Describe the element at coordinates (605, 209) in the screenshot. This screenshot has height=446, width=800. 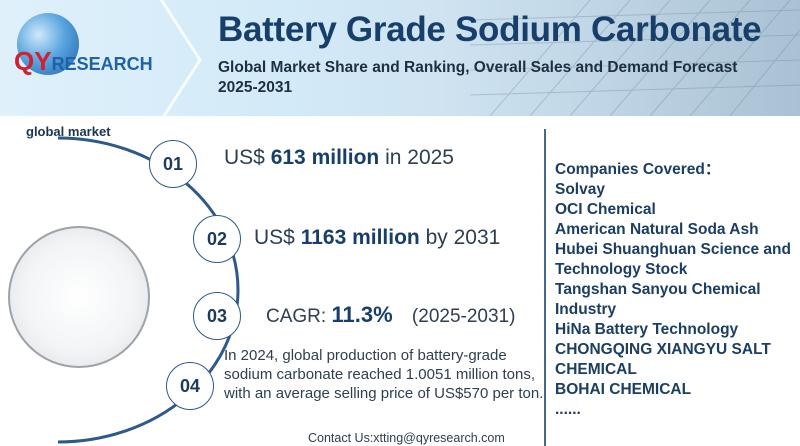
I see `company-item: OCI Chemical` at that location.